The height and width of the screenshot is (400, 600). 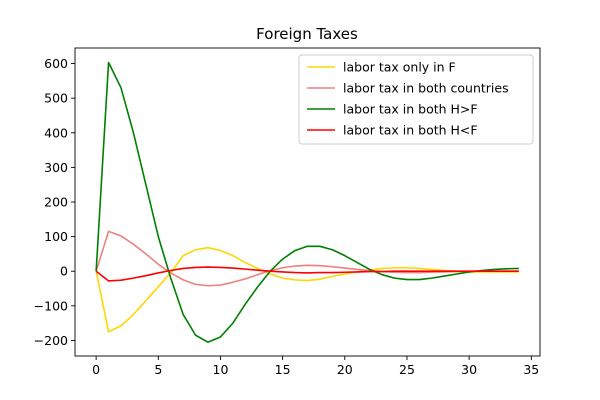 I want to click on x-tick-label-1: 5, so click(x=158, y=369).